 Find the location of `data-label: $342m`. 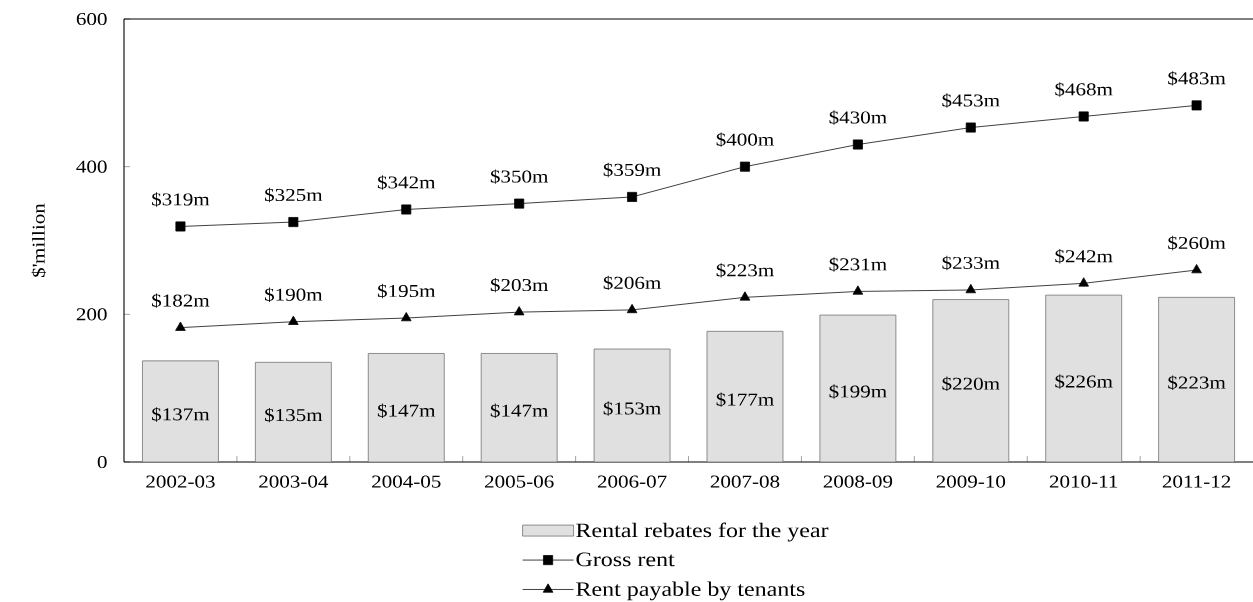

data-label: $342m is located at coordinates (406, 182).